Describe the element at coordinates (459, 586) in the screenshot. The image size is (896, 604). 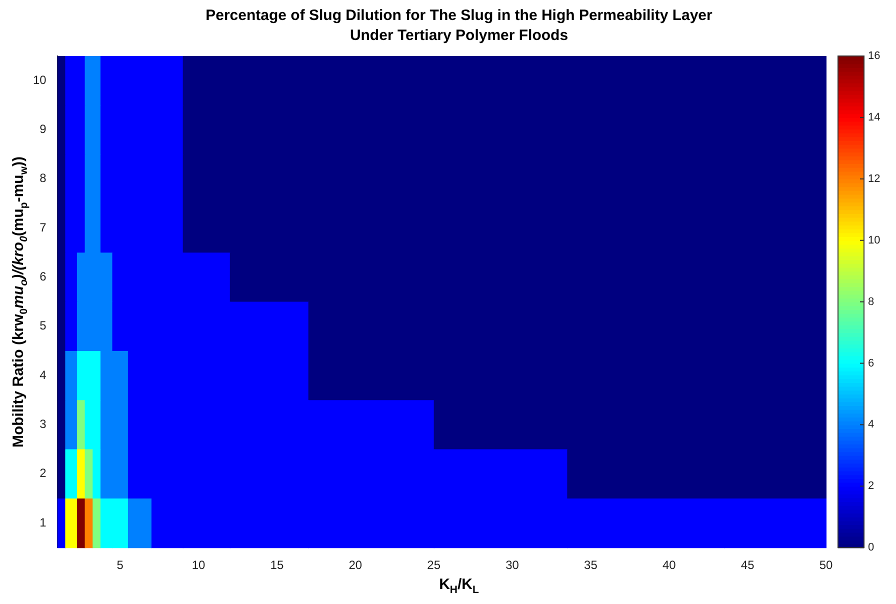
I see `x-axis-title: K$_{H}$/K$_{L}$` at that location.